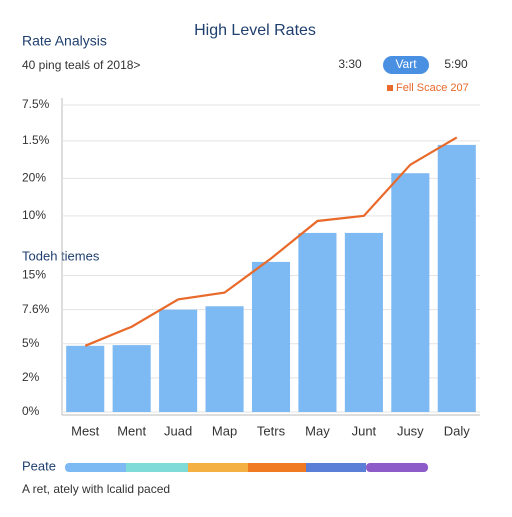  Describe the element at coordinates (390, 88) in the screenshot. I see `legend-swatch` at that location.